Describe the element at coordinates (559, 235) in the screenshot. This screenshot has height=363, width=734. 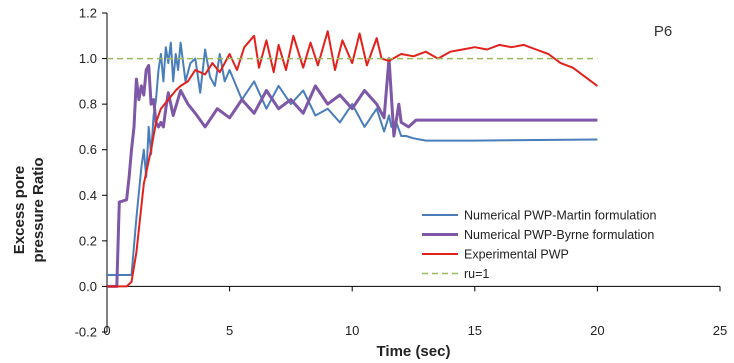
I see `legend-label: Numerical PWP-Byrne formulation` at that location.